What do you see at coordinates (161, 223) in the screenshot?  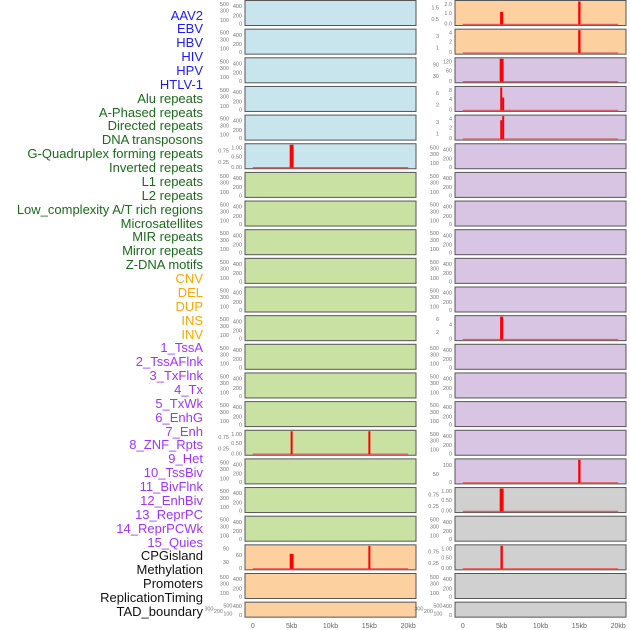 I see `track-label: Microsatellites` at bounding box center [161, 223].